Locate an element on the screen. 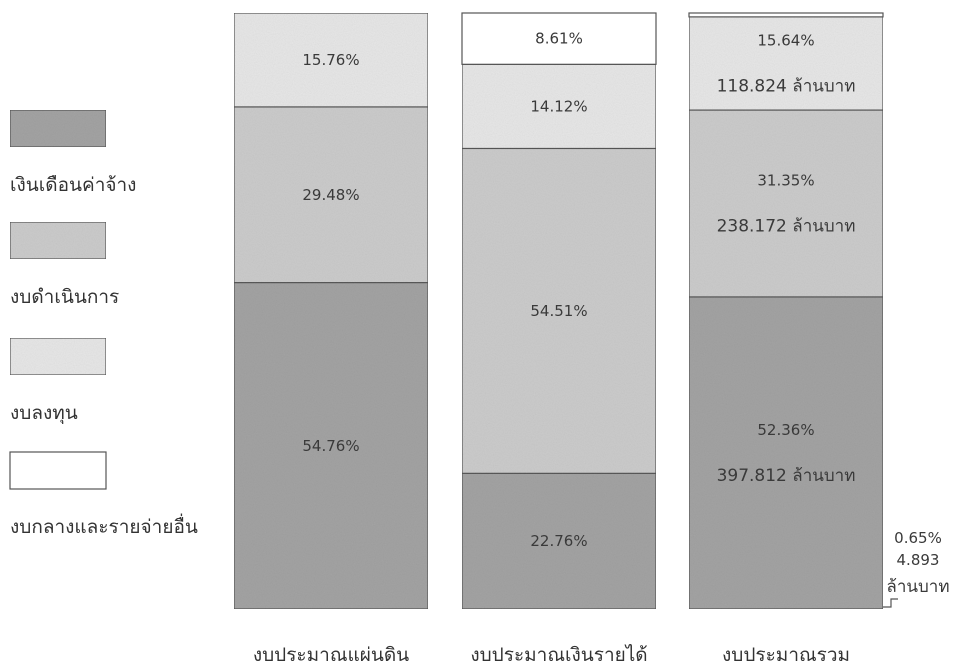 This screenshot has height=665, width=954. data-label-salary-1: 22.76% is located at coordinates (558, 541).